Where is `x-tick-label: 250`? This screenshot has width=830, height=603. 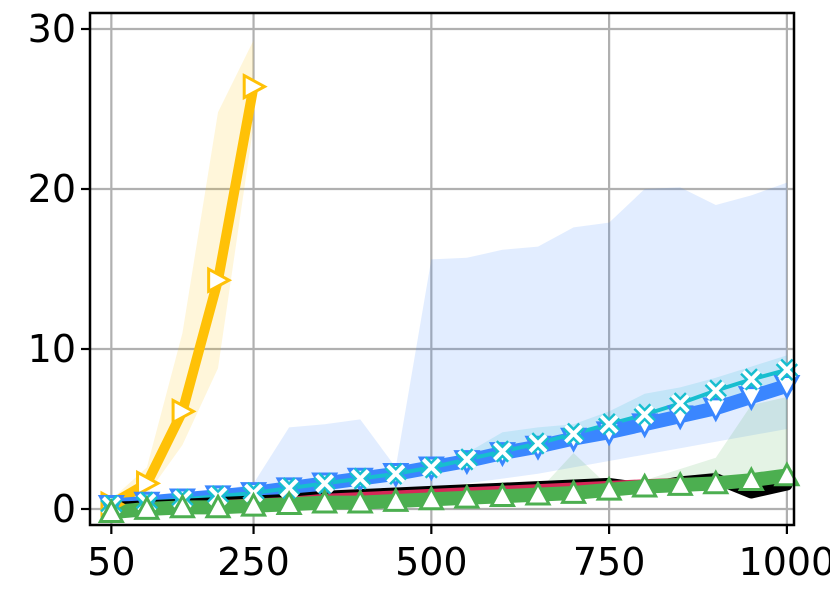
x-tick-label: 250 is located at coordinates (253, 562).